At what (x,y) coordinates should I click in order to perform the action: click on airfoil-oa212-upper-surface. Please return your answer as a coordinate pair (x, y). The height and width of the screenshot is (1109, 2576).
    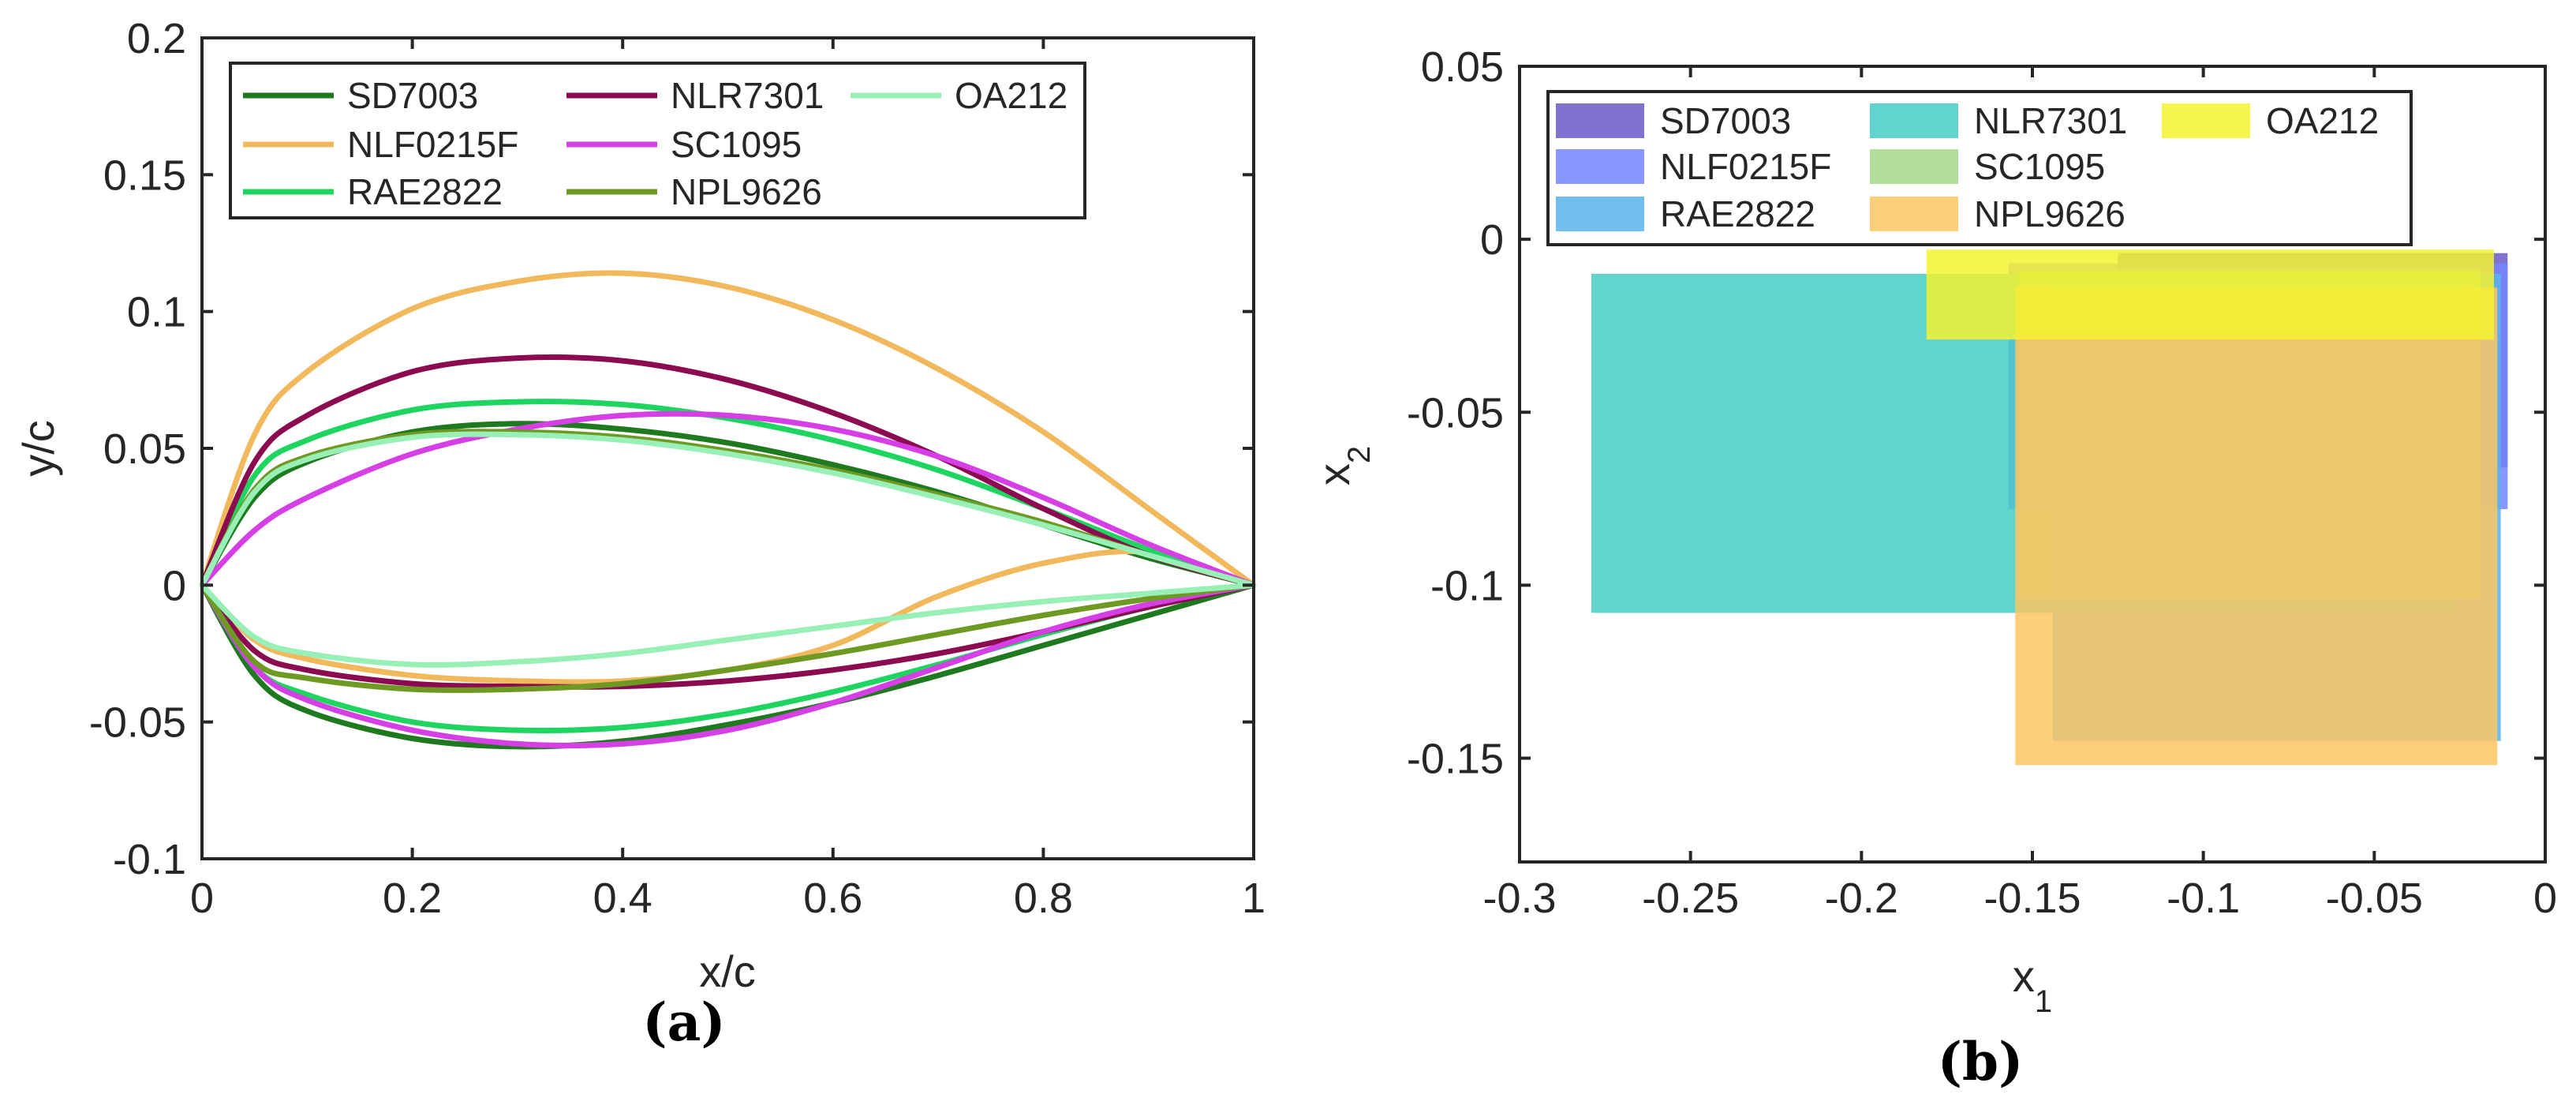
    Looking at the image, I should click on (728, 510).